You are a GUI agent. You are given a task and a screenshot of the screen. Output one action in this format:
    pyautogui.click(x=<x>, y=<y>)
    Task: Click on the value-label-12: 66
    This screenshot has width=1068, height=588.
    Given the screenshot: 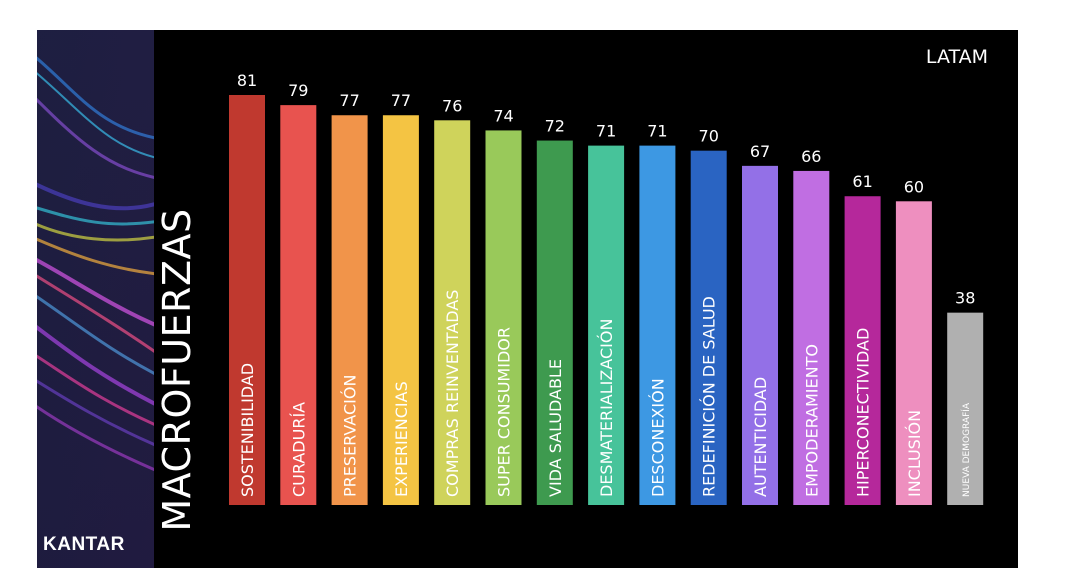 What is the action you would take?
    pyautogui.click(x=811, y=156)
    